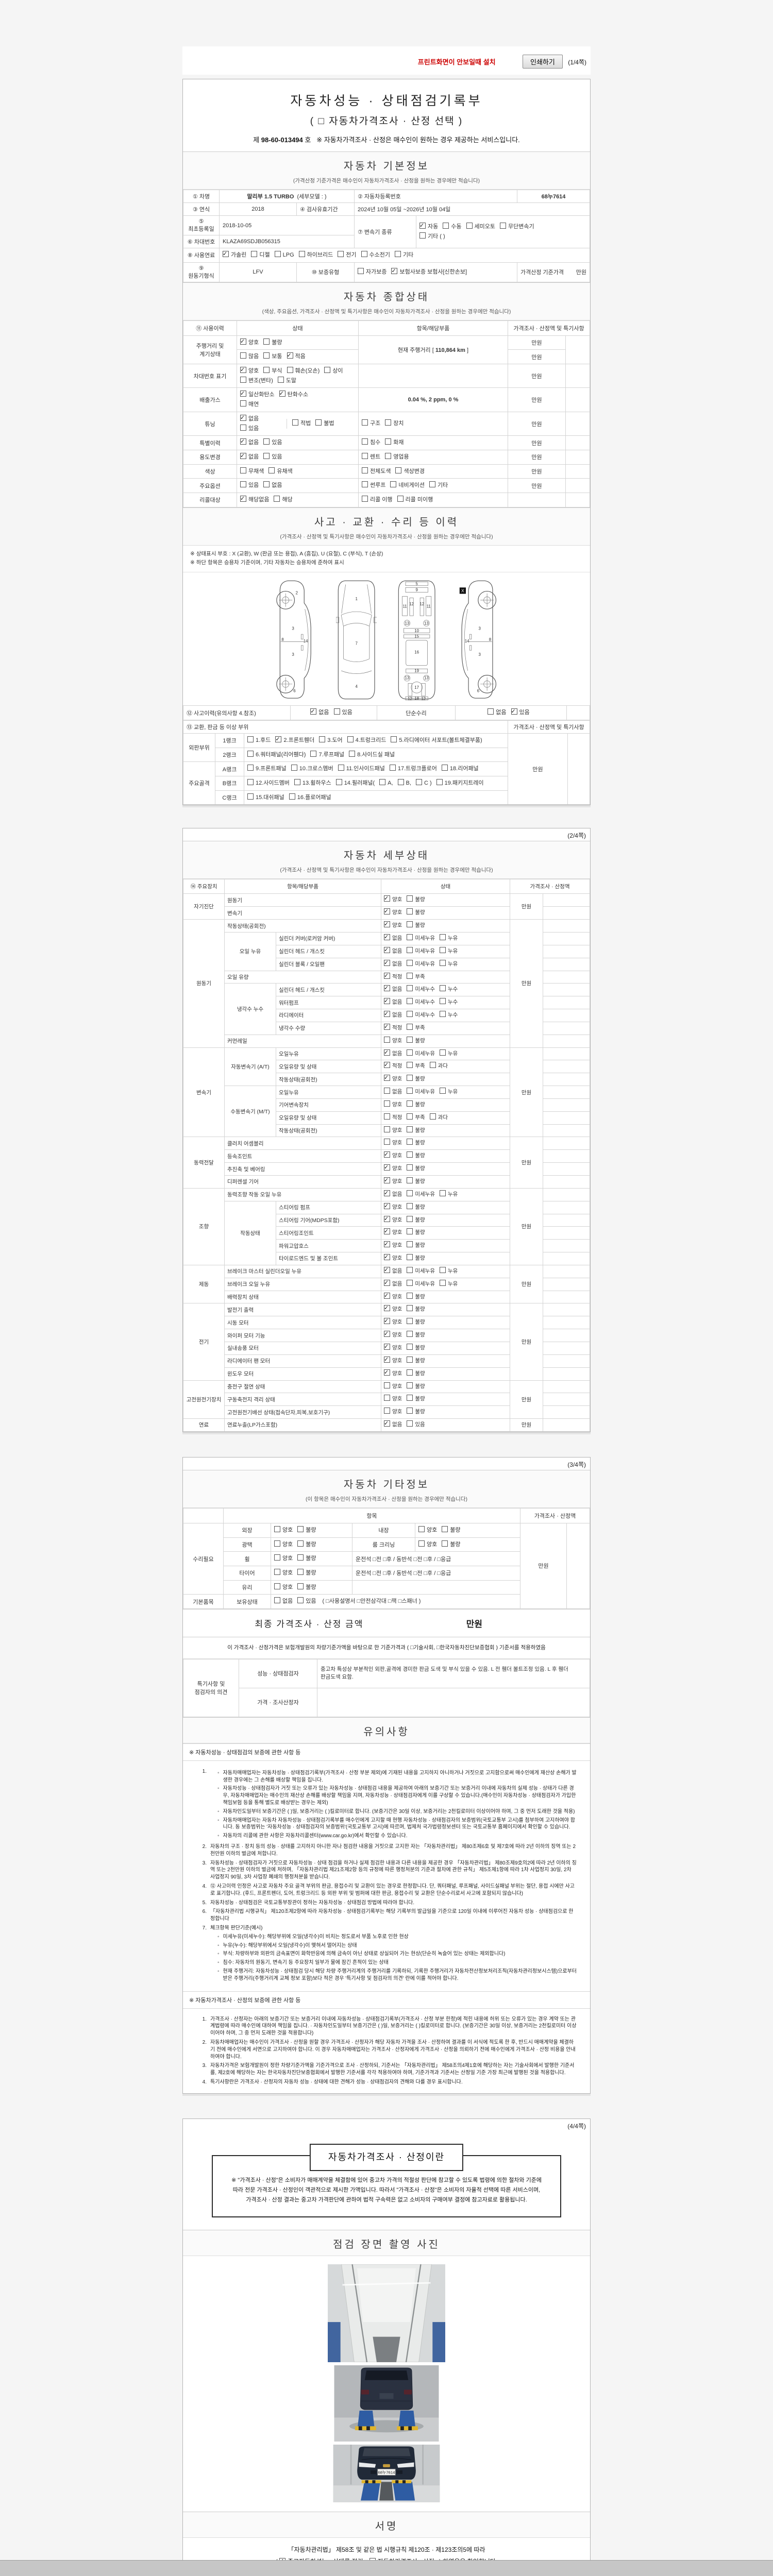  What do you see at coordinates (386, 1558) in the screenshot?
I see `table-row: 휠 양호 불량 운전석 □전 □후 / 동반석 □전 □후 / □응급` at bounding box center [386, 1558].